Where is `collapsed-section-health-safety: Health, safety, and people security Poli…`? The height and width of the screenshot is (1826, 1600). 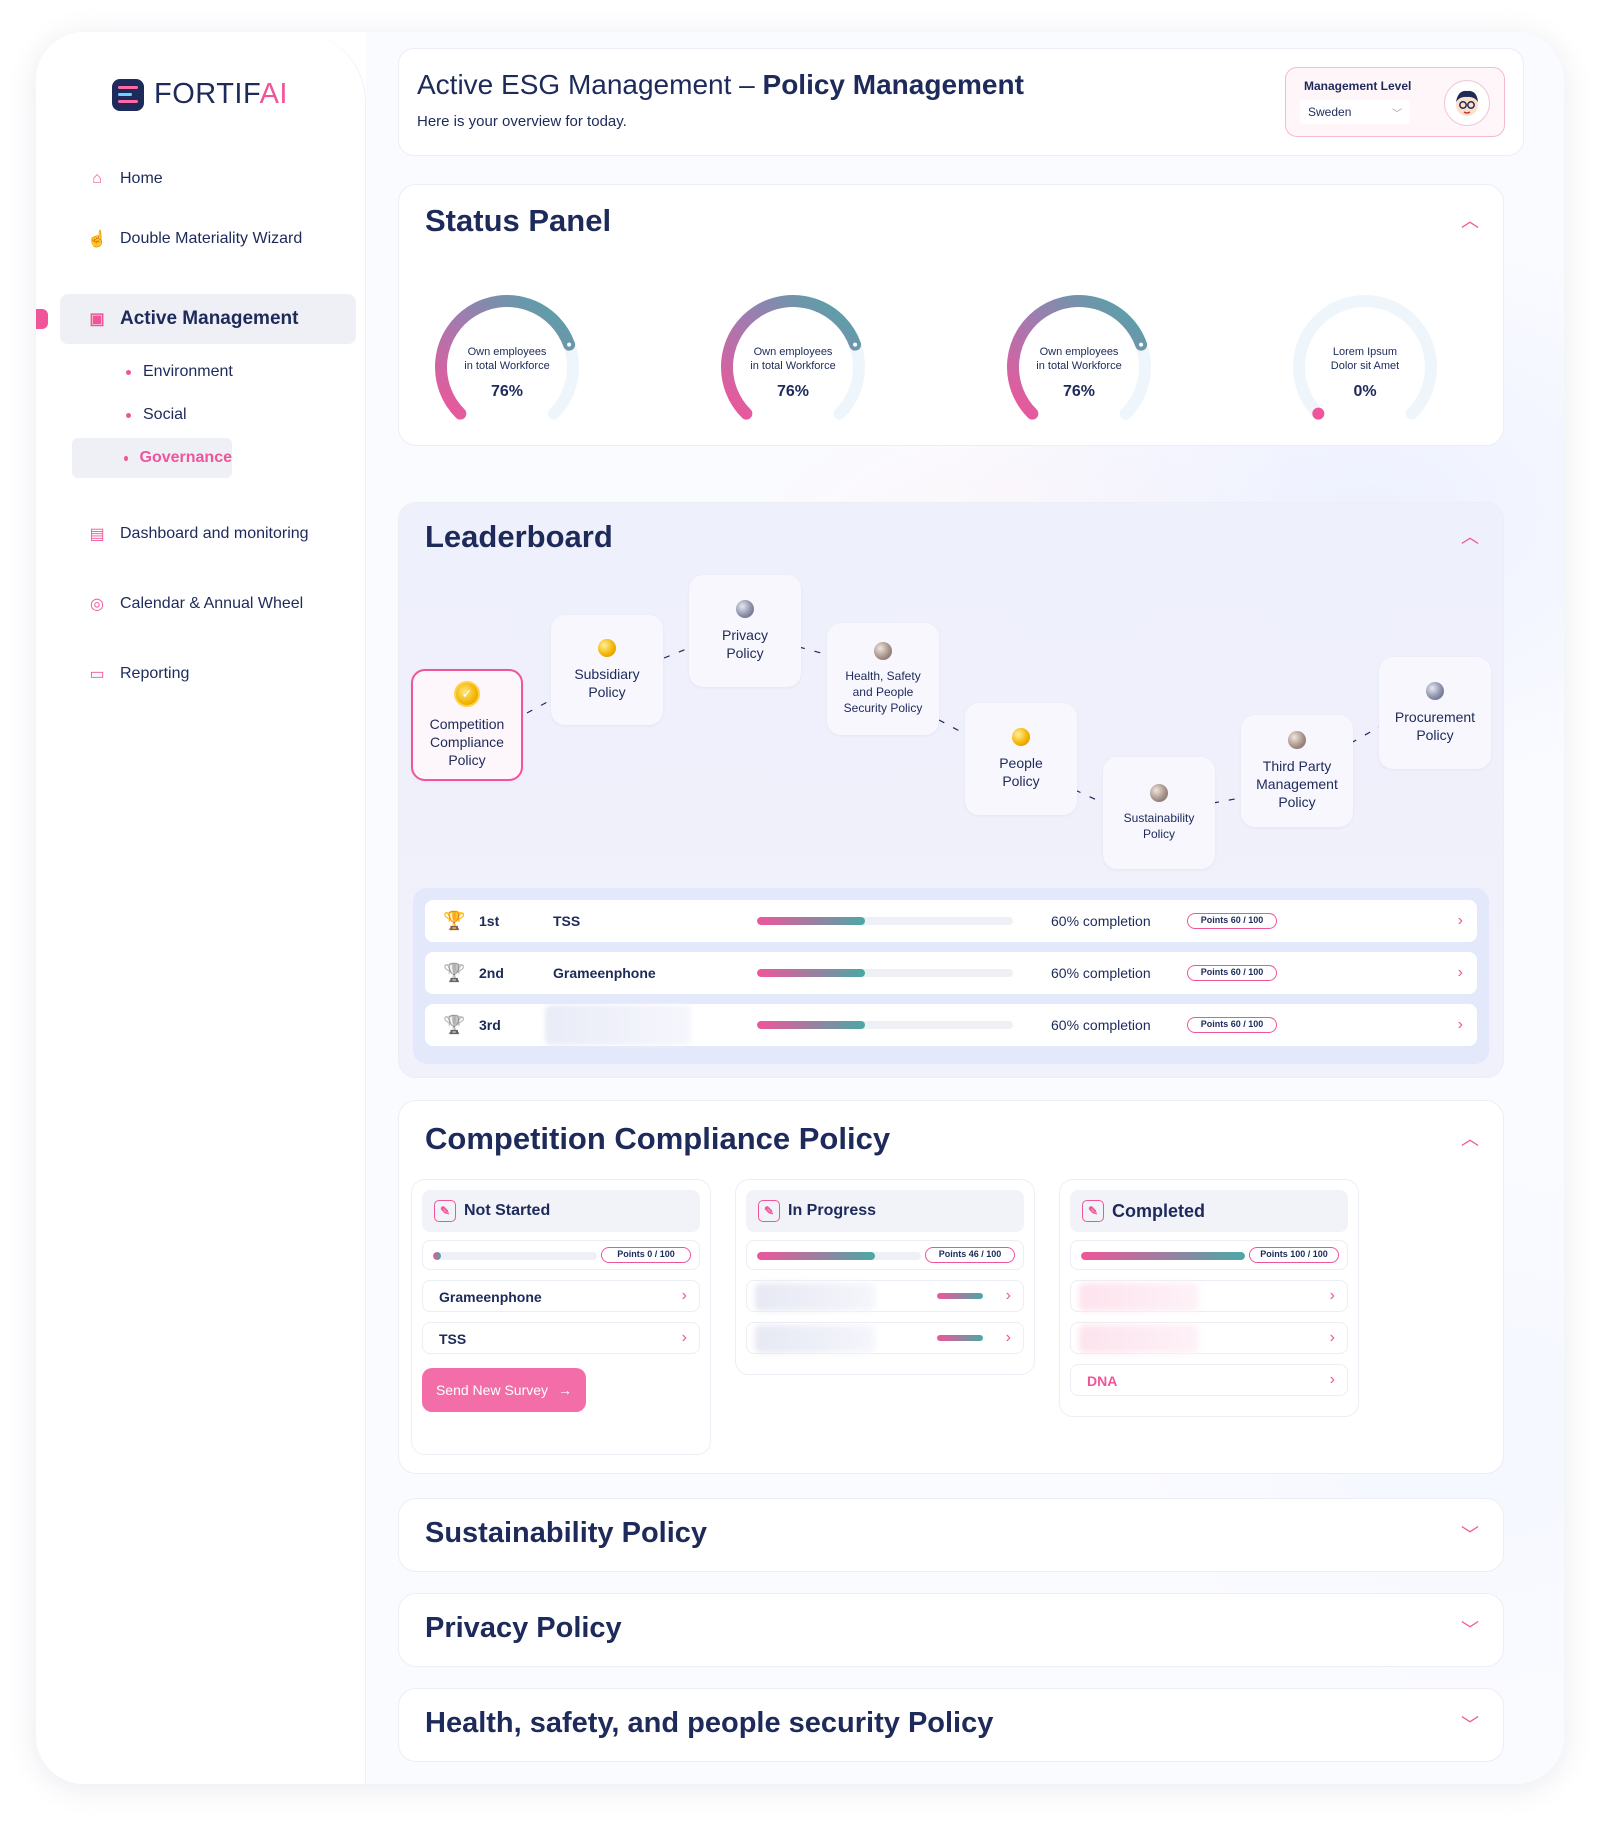 collapsed-section-health-safety: Health, safety, and people security Poli… is located at coordinates (951, 1725).